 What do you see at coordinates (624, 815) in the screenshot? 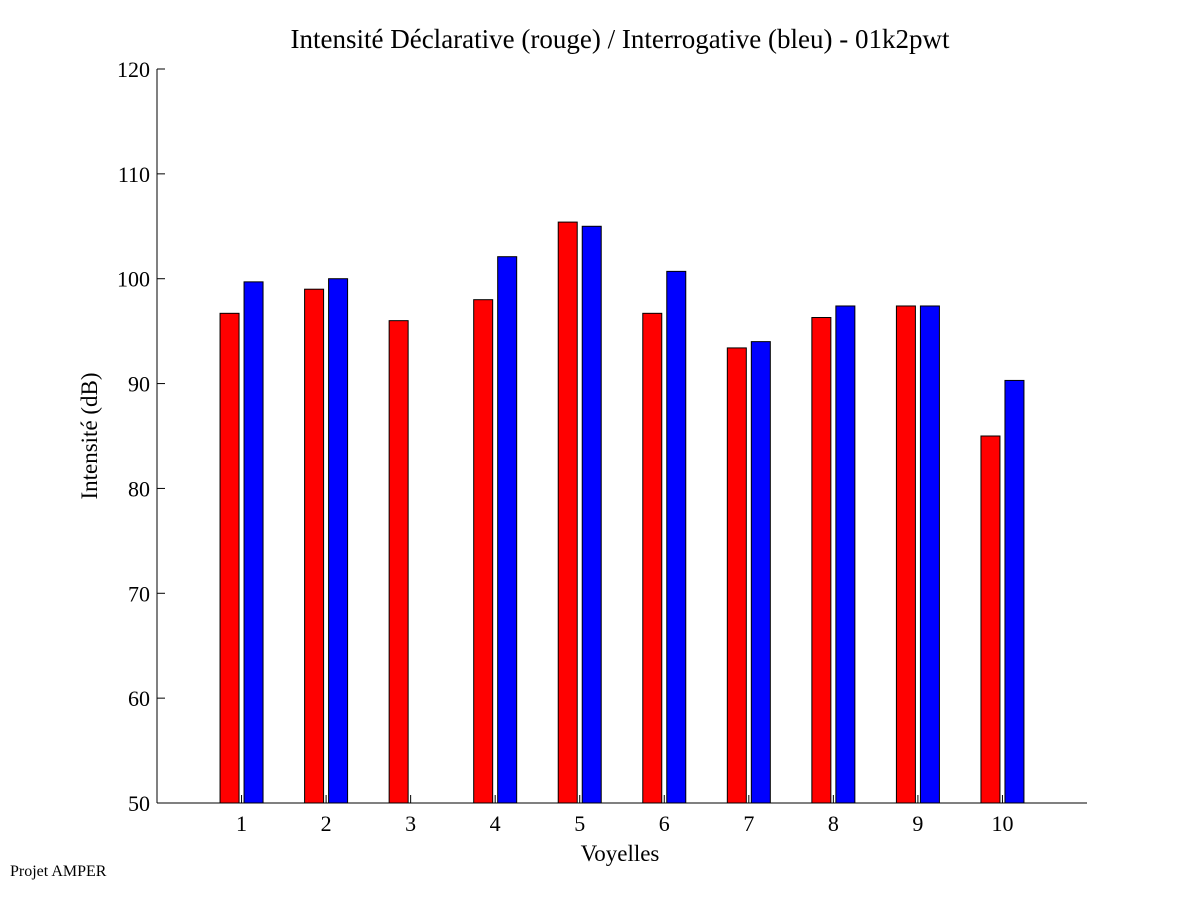
I see `x-axis-ticks: 1 2 3 4 5 6 7 8 9 10` at bounding box center [624, 815].